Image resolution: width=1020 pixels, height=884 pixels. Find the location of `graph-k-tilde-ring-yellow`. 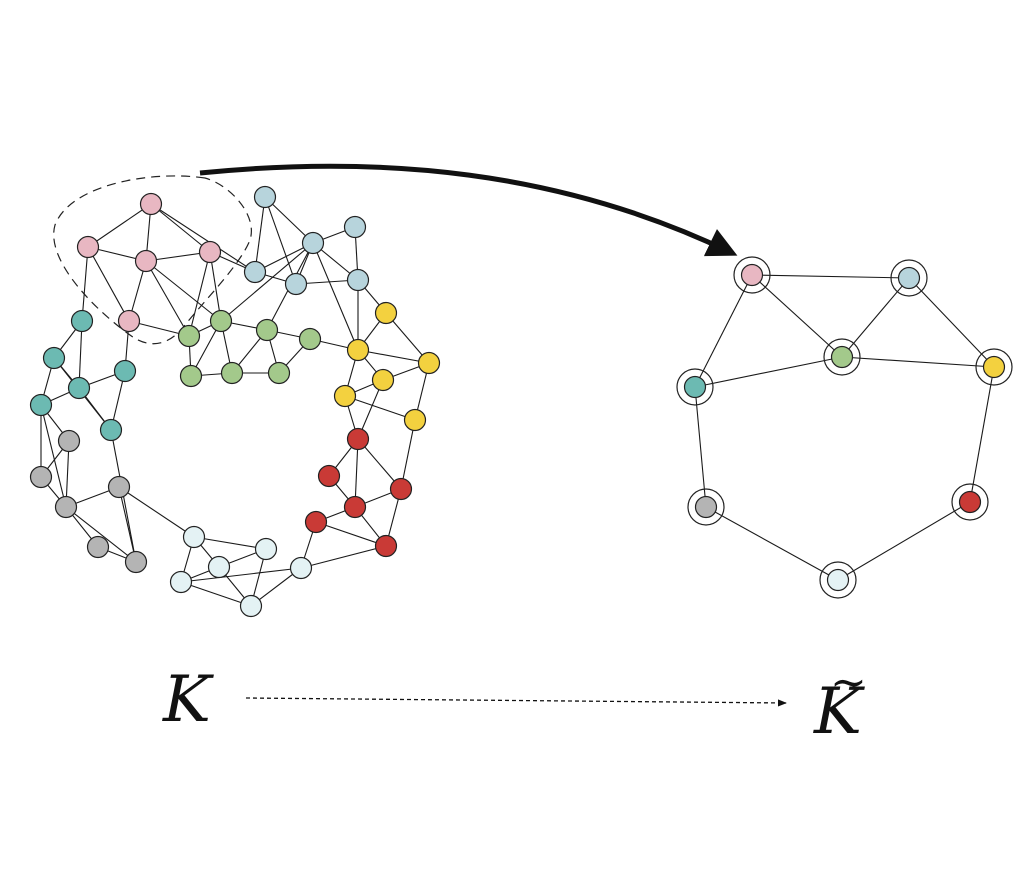

graph-k-tilde-ring-yellow is located at coordinates (994, 367).